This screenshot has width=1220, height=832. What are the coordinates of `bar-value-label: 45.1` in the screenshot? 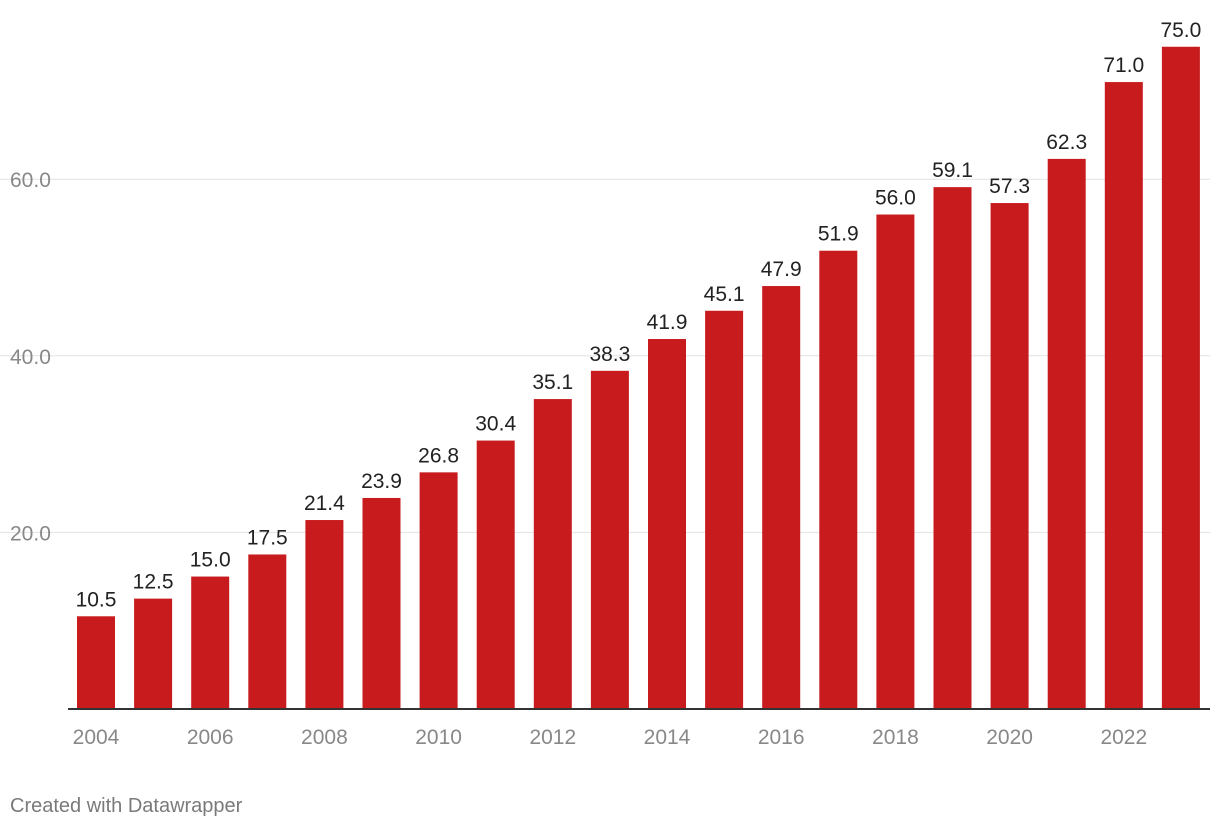 It's located at (724, 294).